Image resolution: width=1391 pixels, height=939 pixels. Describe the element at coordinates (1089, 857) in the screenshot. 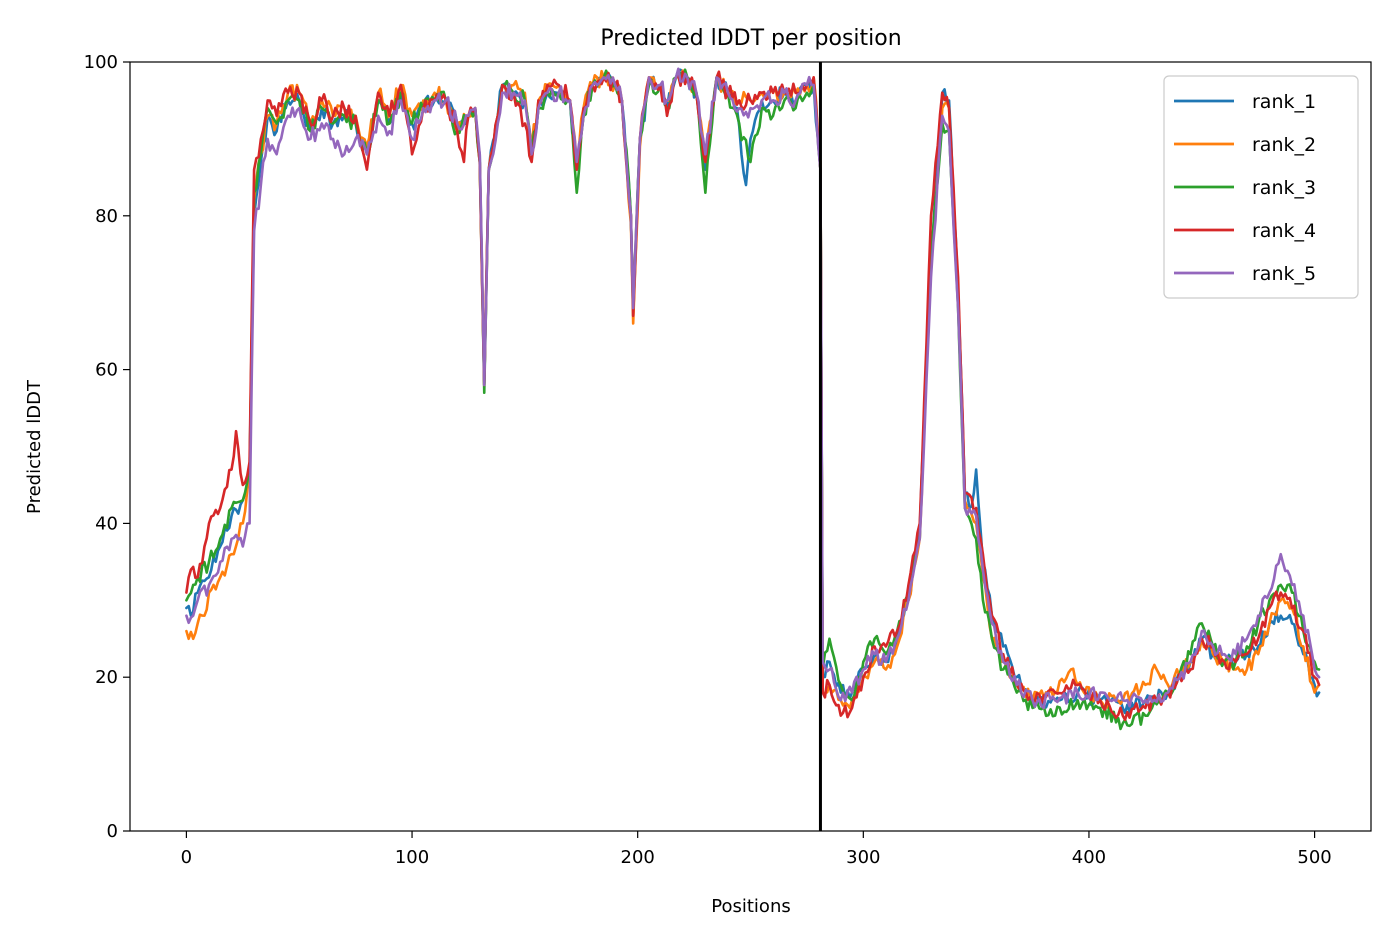

I see `x-tick-label: 400` at that location.